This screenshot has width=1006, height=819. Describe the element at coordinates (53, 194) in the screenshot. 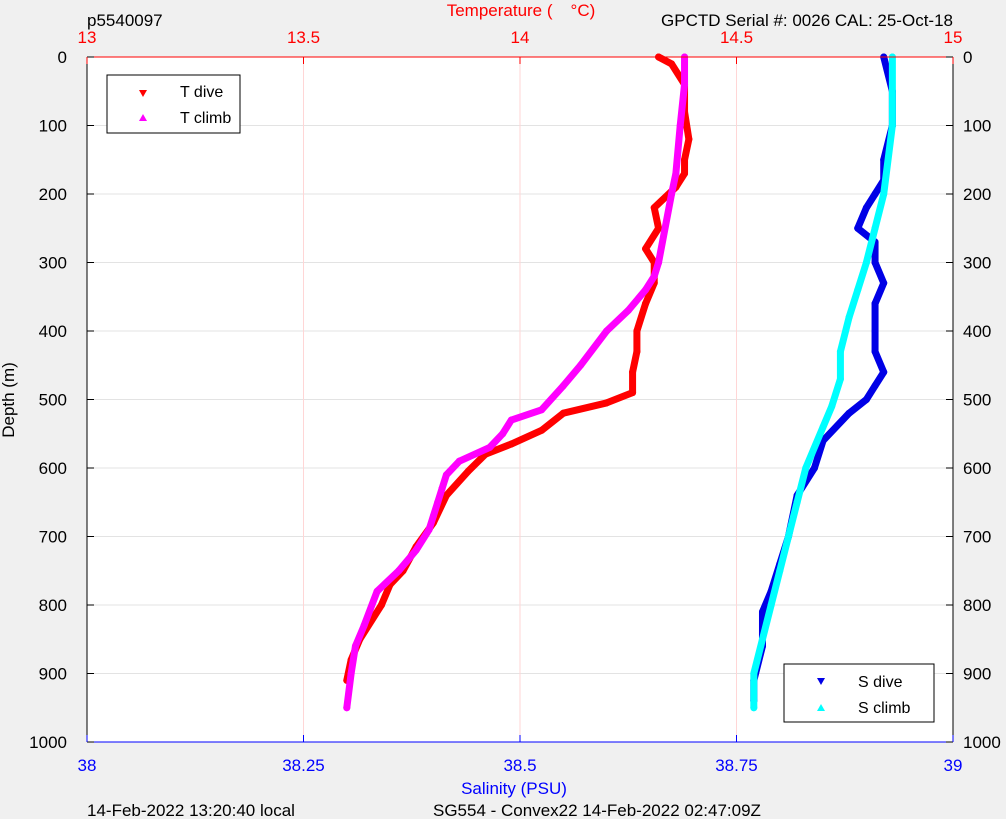

I see `depth-tick-label-left: 200` at that location.